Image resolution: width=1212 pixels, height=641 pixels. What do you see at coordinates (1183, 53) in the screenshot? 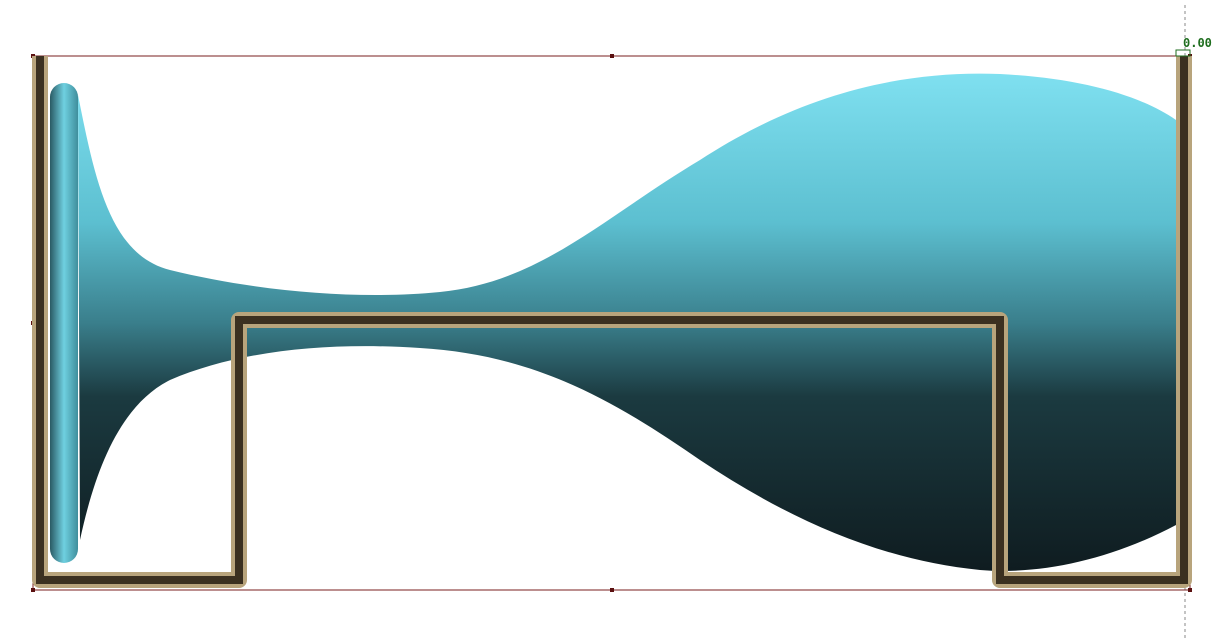
I see `readout-marker` at bounding box center [1183, 53].